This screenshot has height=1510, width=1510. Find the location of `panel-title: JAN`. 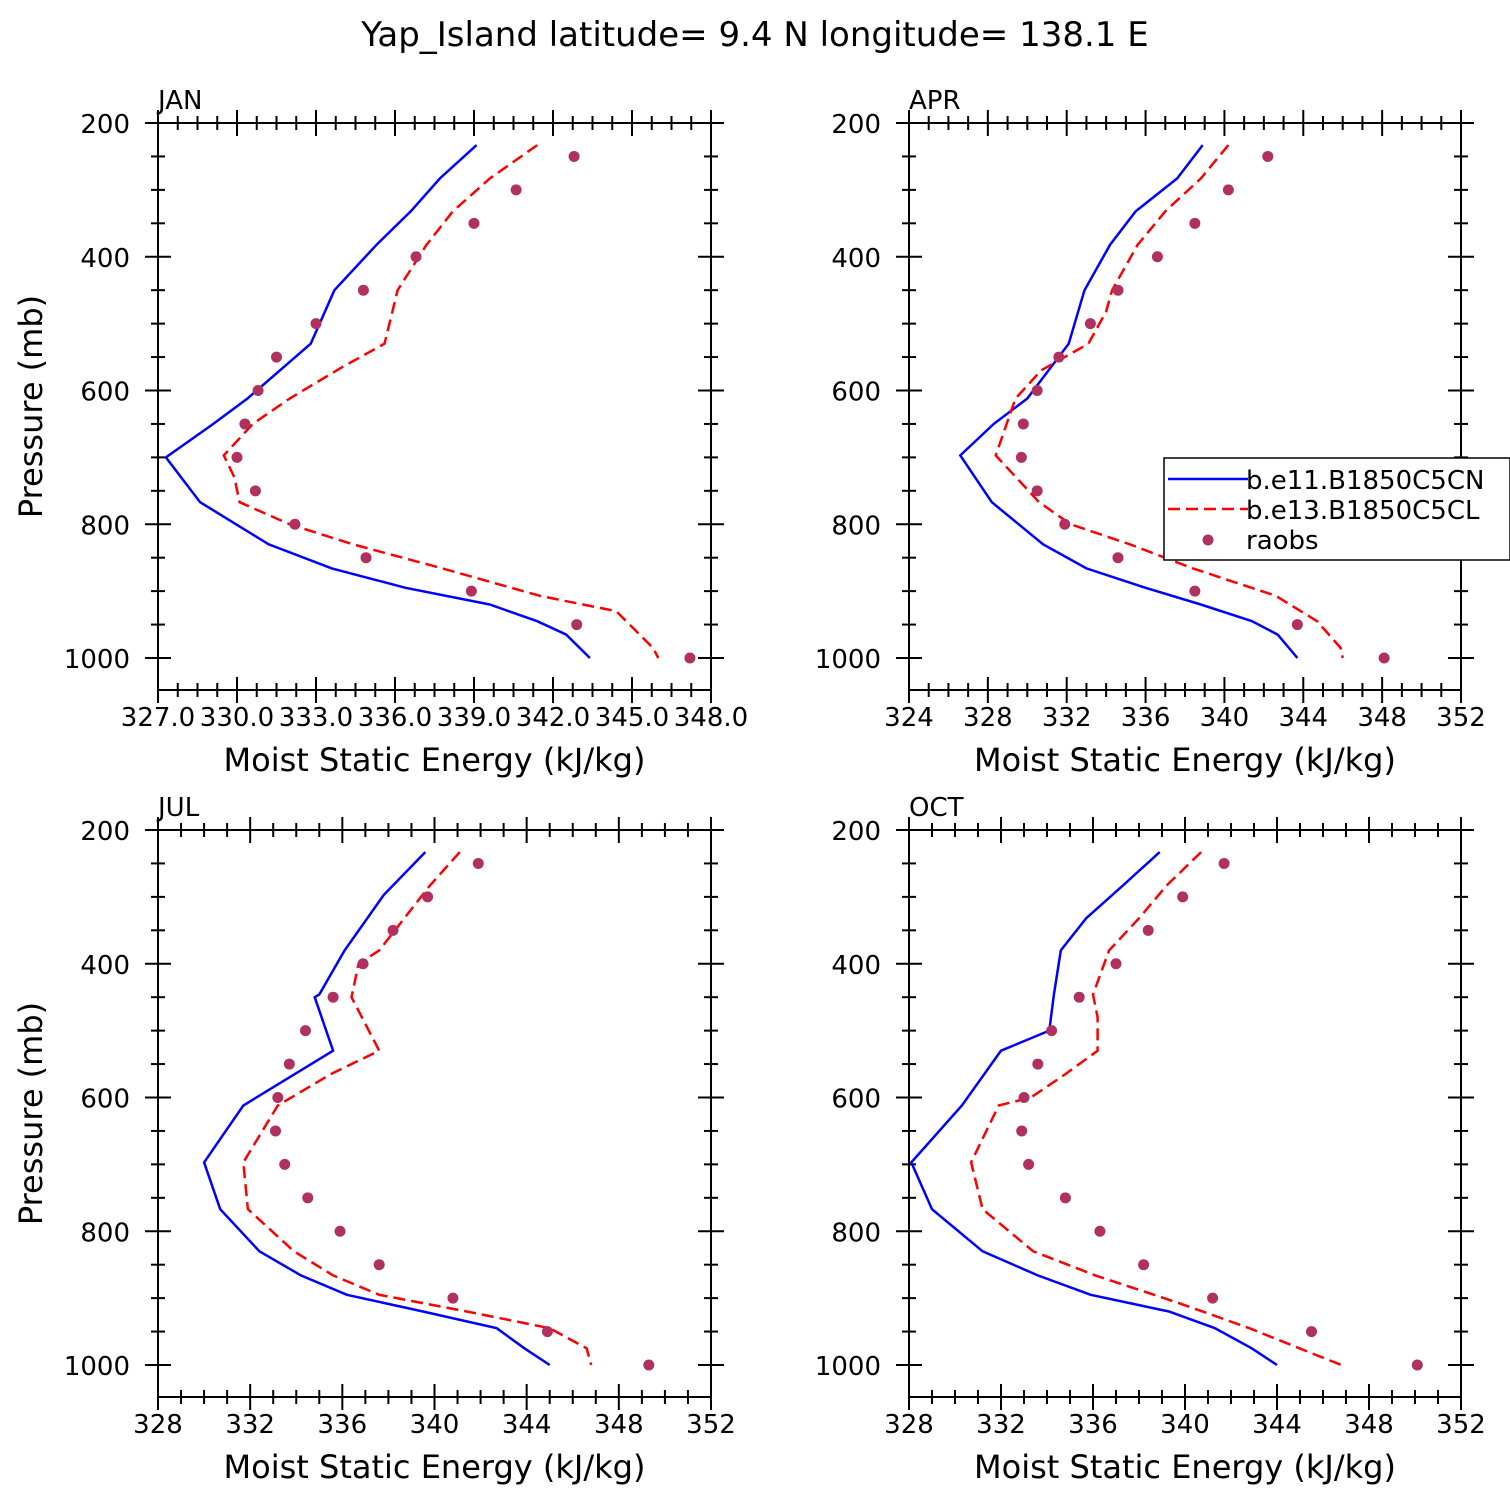

panel-title: JAN is located at coordinates (179, 101).